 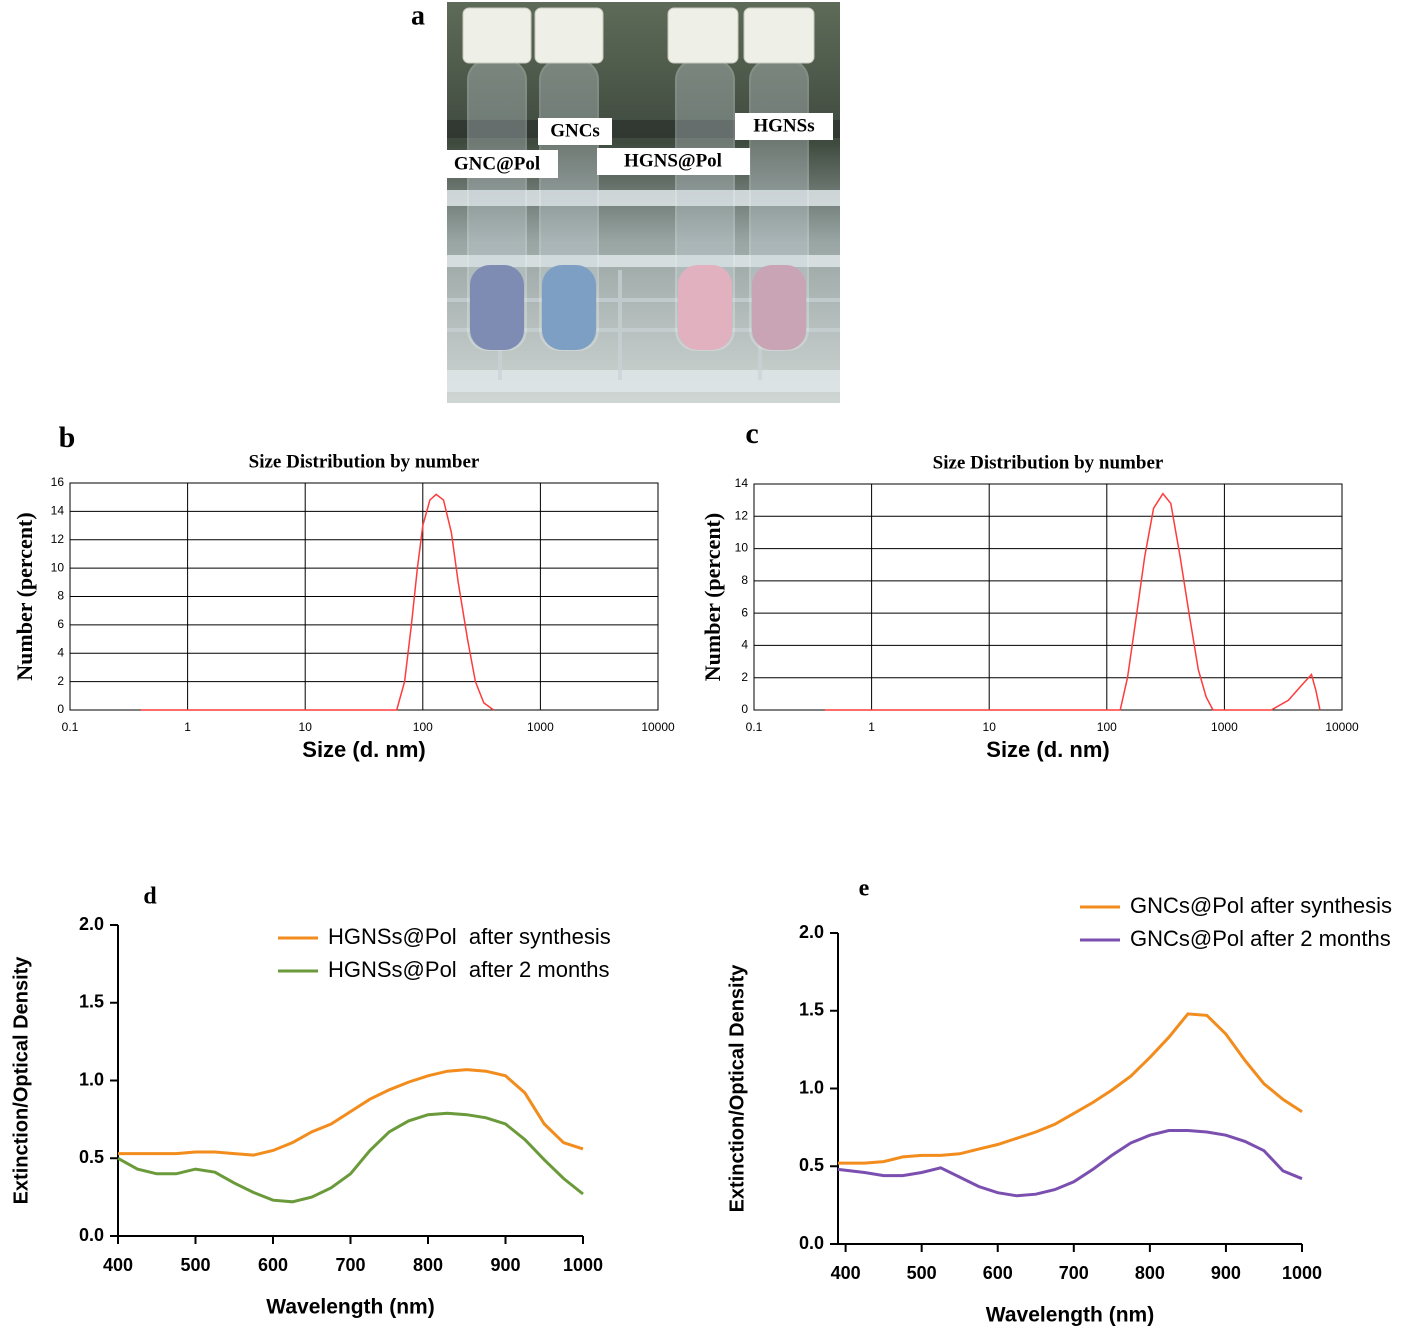 What do you see at coordinates (864, 889) in the screenshot?
I see `panel-label: e` at bounding box center [864, 889].